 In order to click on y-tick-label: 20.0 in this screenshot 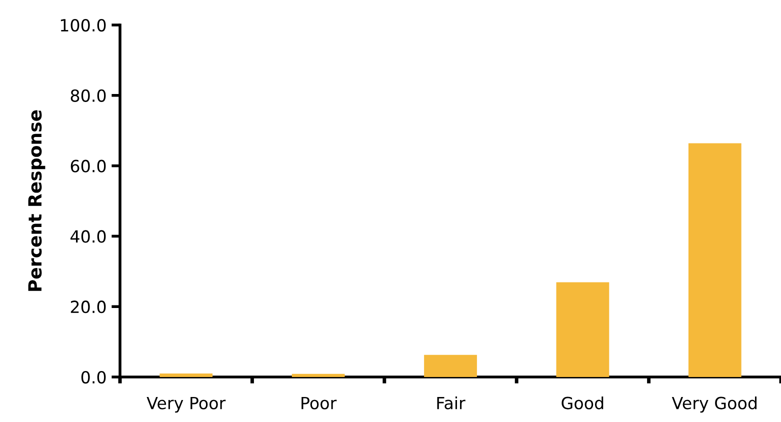, I will do `click(88, 307)`.